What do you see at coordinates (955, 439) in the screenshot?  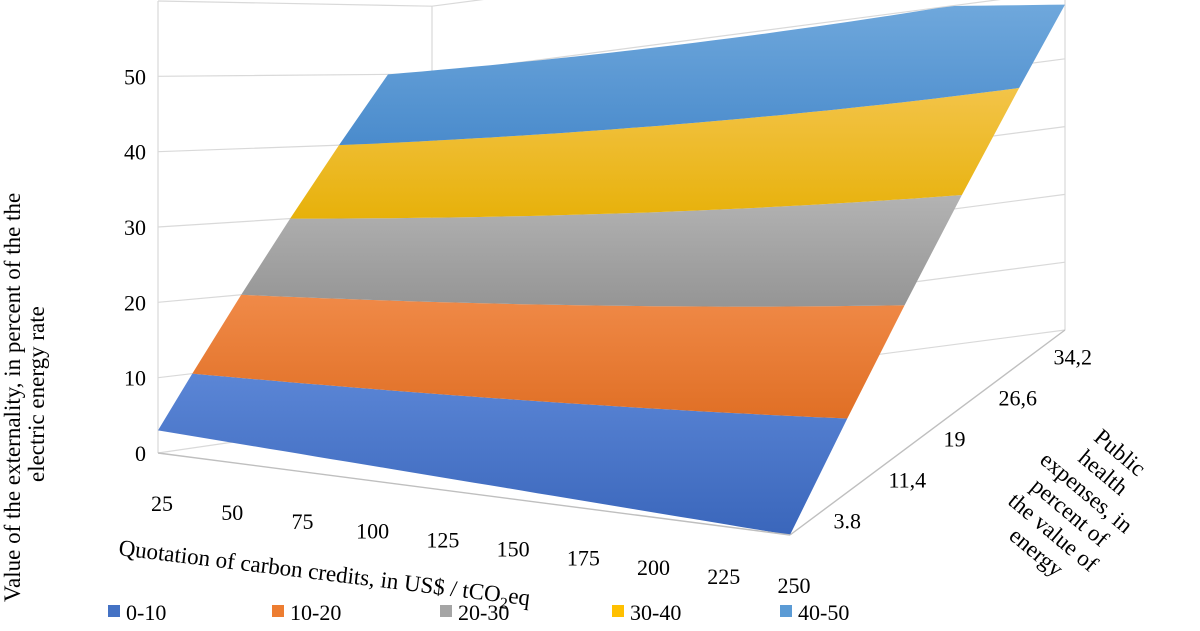 I see `y-tick-label: 19` at bounding box center [955, 439].